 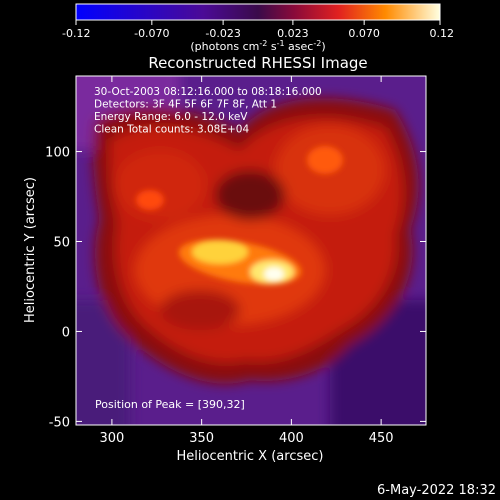 What do you see at coordinates (436, 490) in the screenshot?
I see `footer-timestamp: 6-May-2022 18:32` at bounding box center [436, 490].